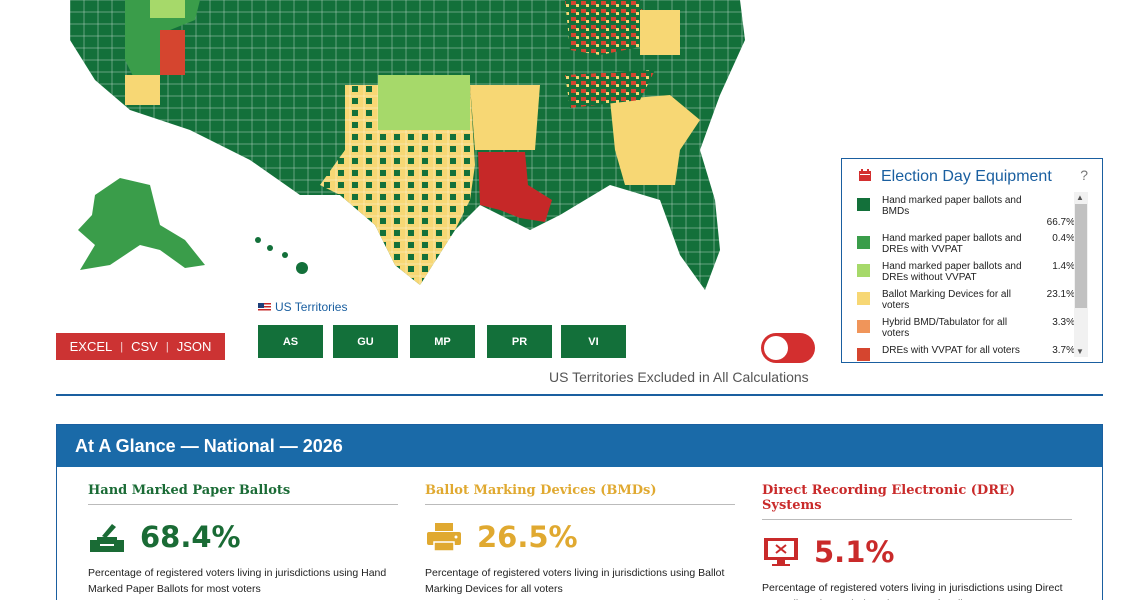 The height and width of the screenshot is (600, 1140). Describe the element at coordinates (311, 307) in the screenshot. I see `territories-label: US Territories` at that location.